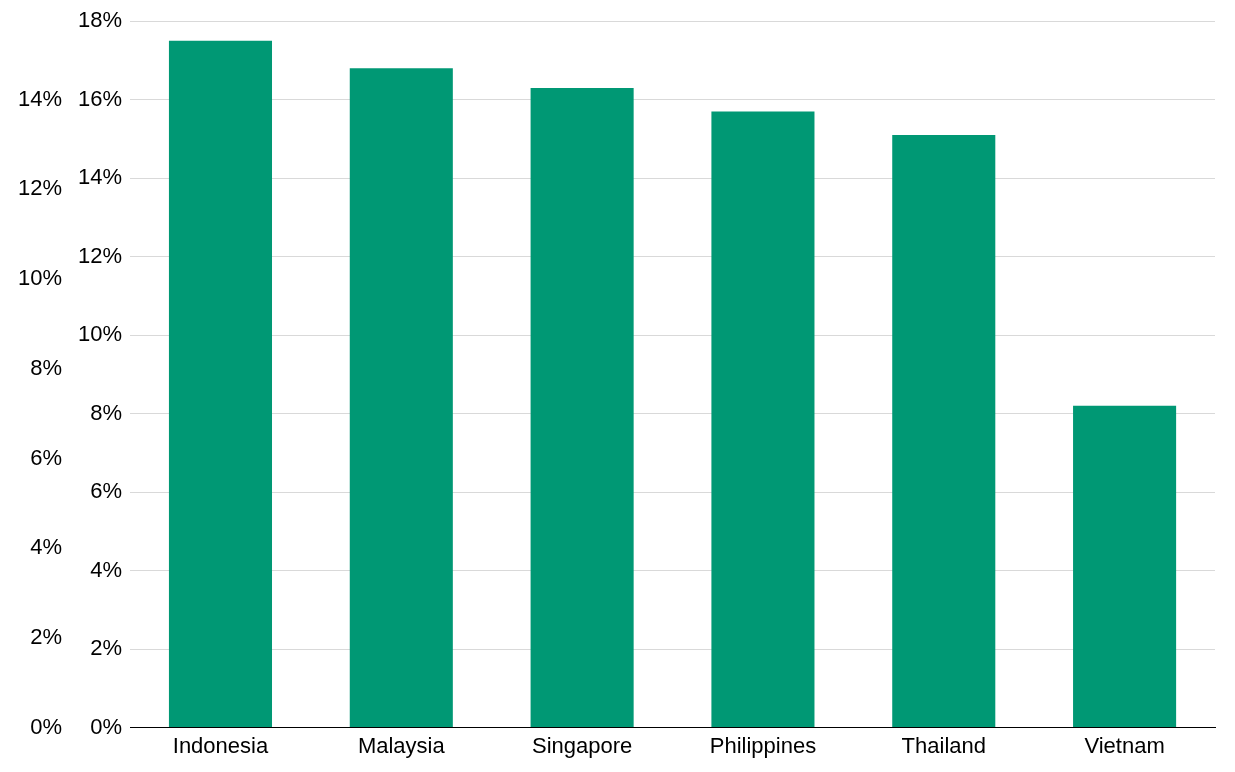  What do you see at coordinates (106, 726) in the screenshot?
I see `y-tick-label: 0%` at bounding box center [106, 726].